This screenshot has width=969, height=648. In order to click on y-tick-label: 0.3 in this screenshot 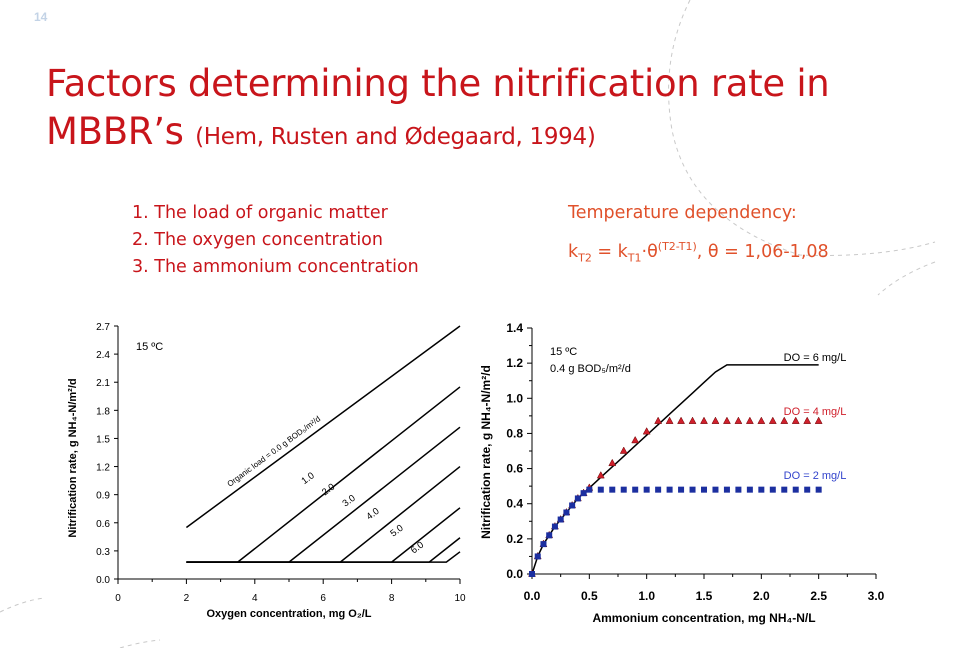, I will do `click(103, 552)`.